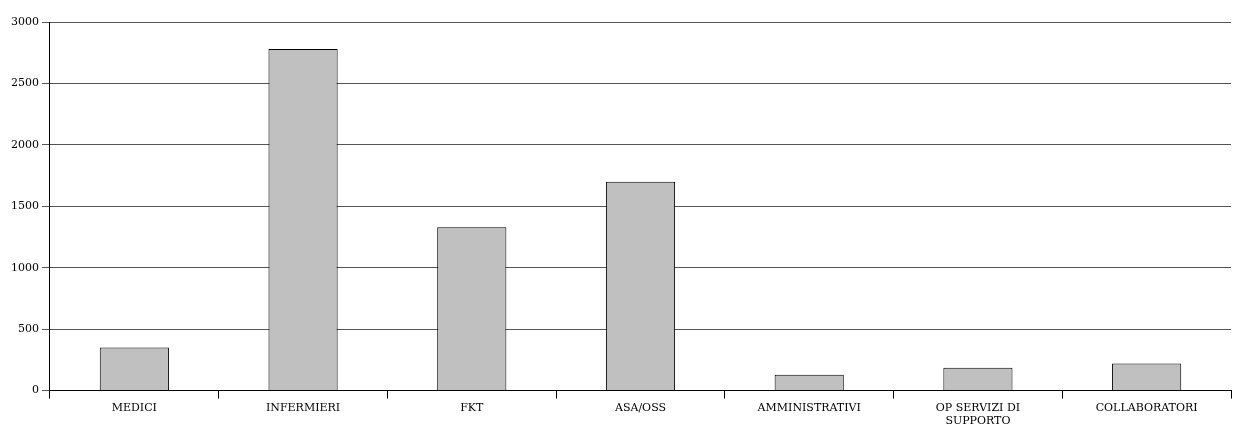 This screenshot has height=439, width=1241. I want to click on y-tick-label: 500, so click(28, 329).